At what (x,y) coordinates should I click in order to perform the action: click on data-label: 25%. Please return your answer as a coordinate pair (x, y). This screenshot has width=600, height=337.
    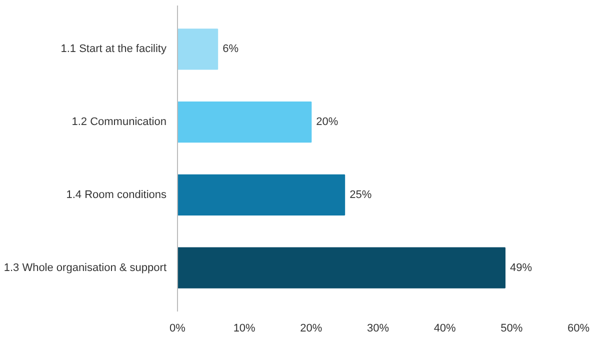
    Looking at the image, I should click on (361, 194).